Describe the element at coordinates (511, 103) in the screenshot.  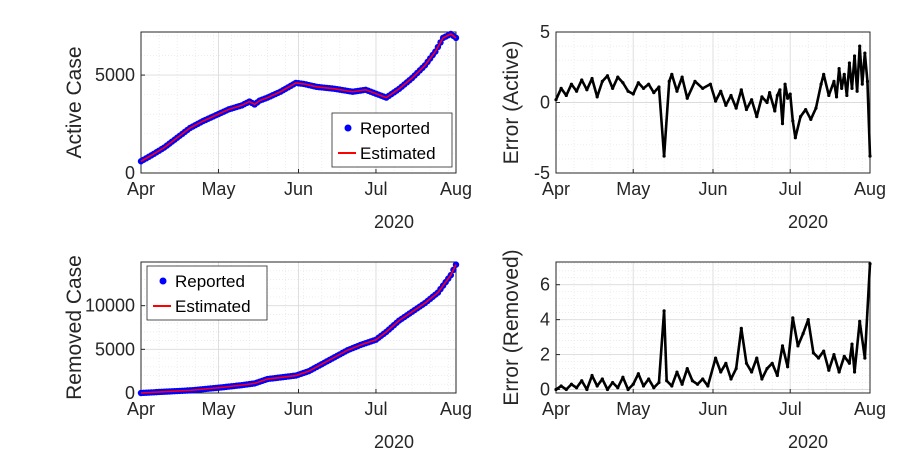
I see `y-axis-label: Error (Active)` at that location.